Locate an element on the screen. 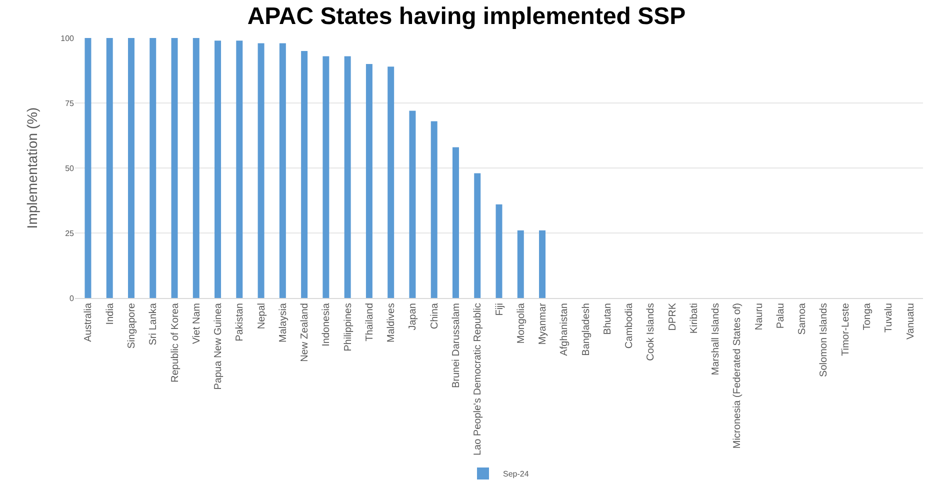 The width and height of the screenshot is (933, 488). x-tick-label: Afghanistan is located at coordinates (564, 329).